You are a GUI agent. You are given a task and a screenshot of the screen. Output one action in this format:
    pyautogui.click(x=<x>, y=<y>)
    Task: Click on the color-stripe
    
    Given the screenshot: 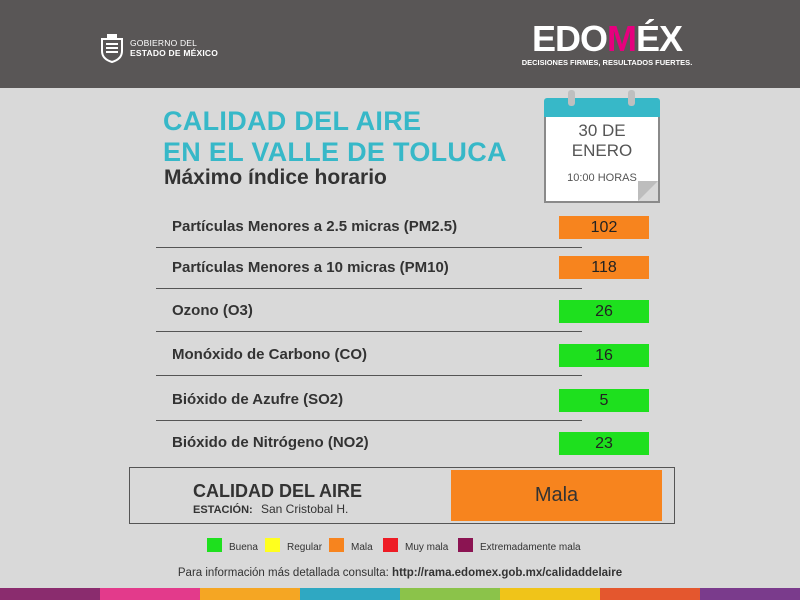 What is the action you would take?
    pyautogui.click(x=400, y=594)
    